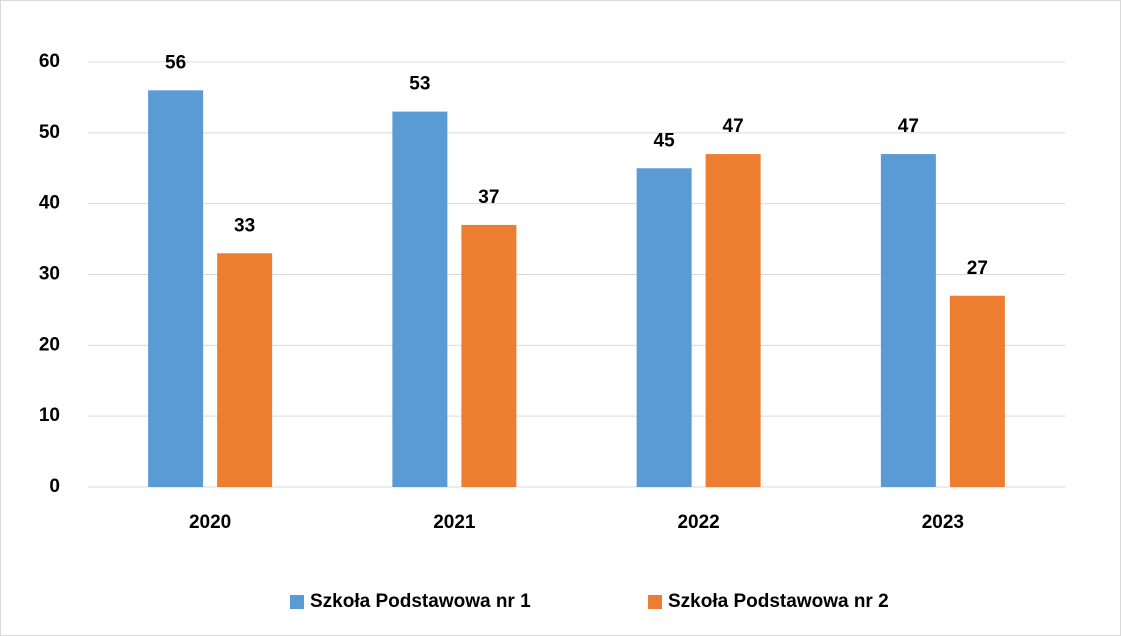  What do you see at coordinates (210, 522) in the screenshot?
I see `x-tick-label: 2020` at bounding box center [210, 522].